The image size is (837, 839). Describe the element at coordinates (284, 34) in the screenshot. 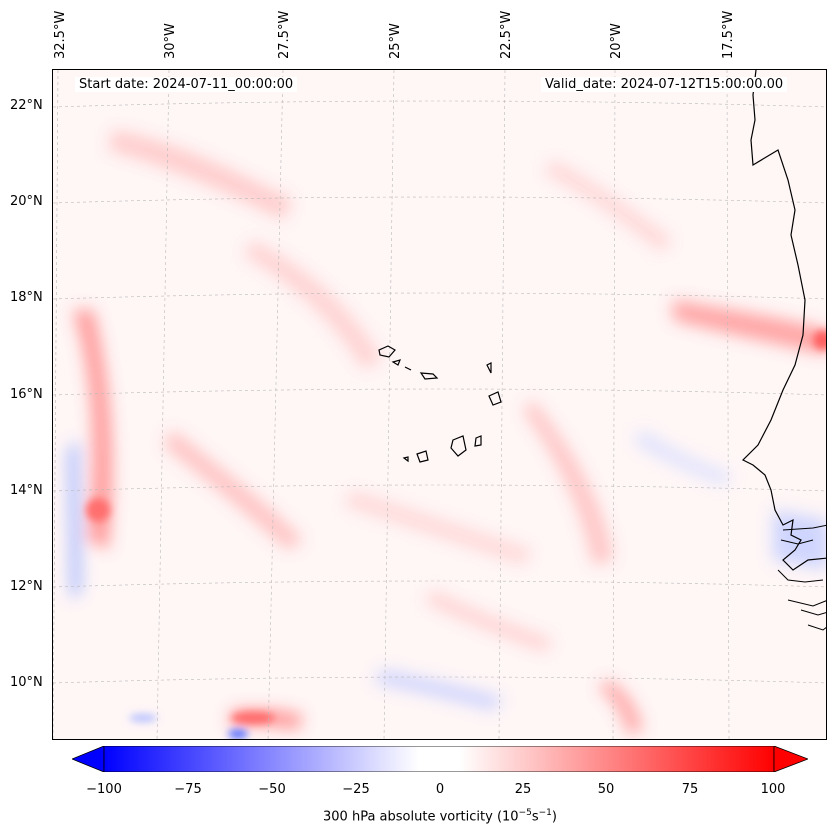

I see `lon-label: 27.5°W` at that location.